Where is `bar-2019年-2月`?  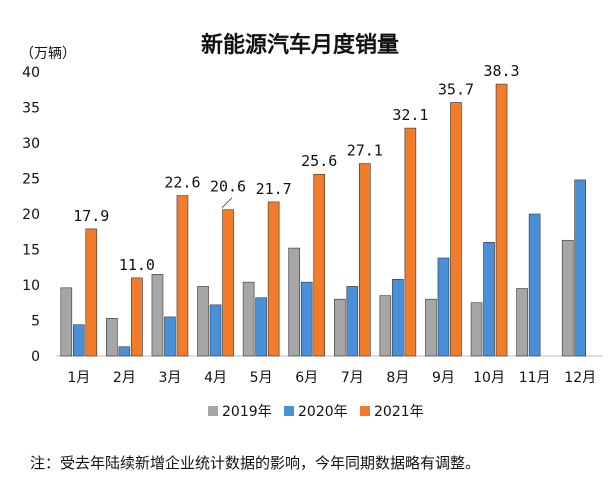 bar-2019年-2月 is located at coordinates (112, 337).